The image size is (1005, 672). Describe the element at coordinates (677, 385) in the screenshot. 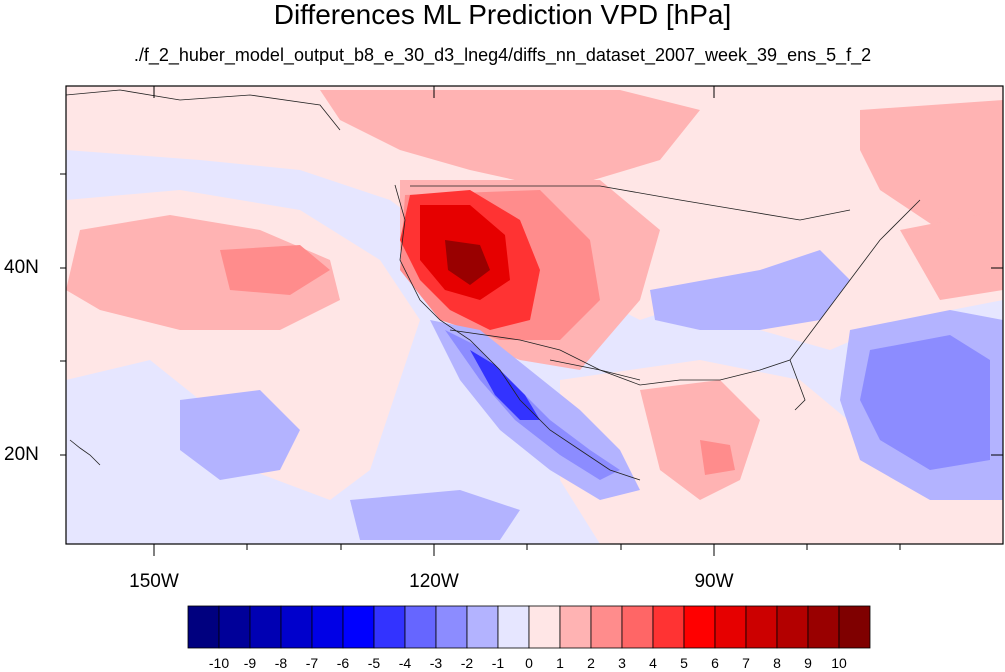

I see `gulf-coast` at that location.